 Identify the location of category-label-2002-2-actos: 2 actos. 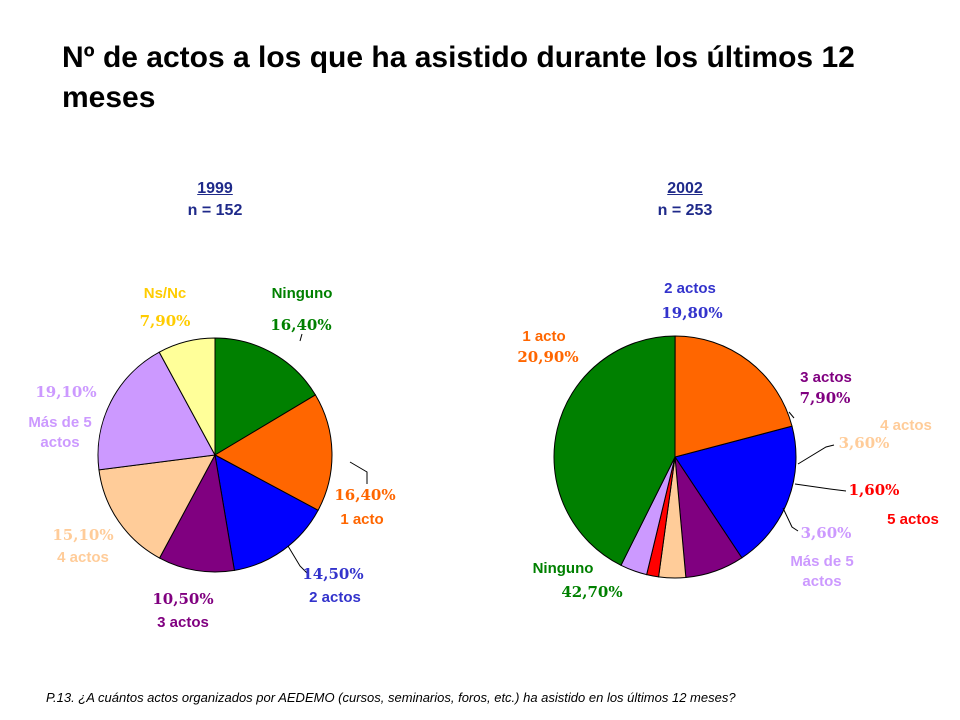
(690, 288).